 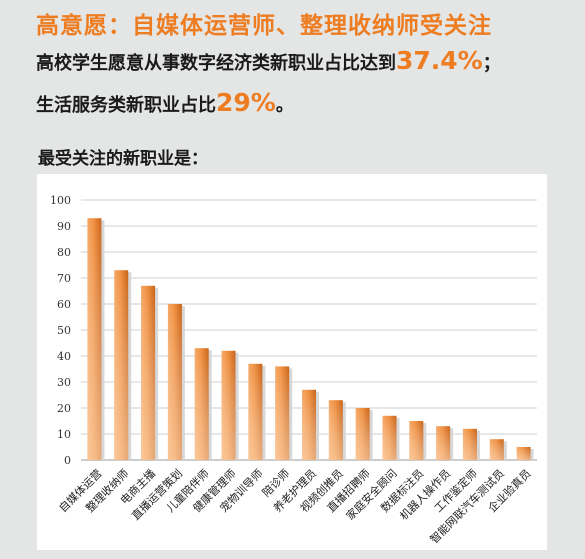 What do you see at coordinates (216, 63) in the screenshot?
I see `digital-economy-text: 高校学生愿意从事数字经济类新职业占比达到` at bounding box center [216, 63].